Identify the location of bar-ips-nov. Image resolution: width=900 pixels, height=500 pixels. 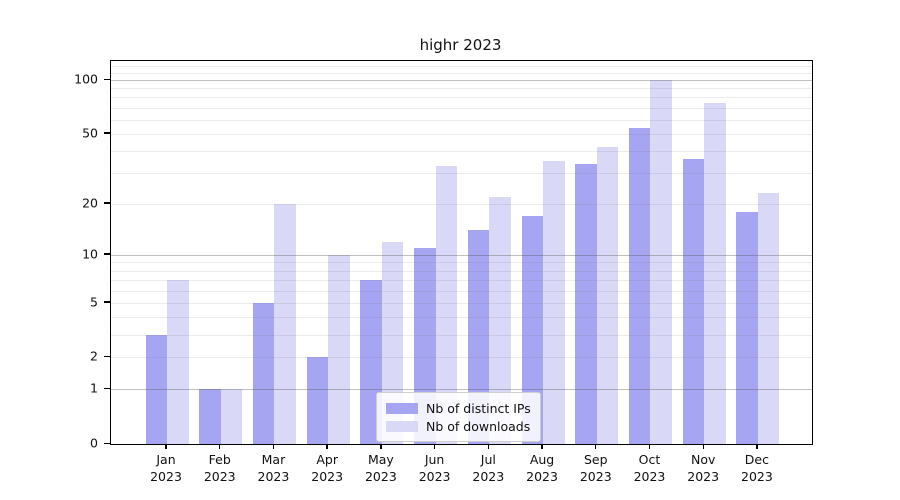
(693, 301).